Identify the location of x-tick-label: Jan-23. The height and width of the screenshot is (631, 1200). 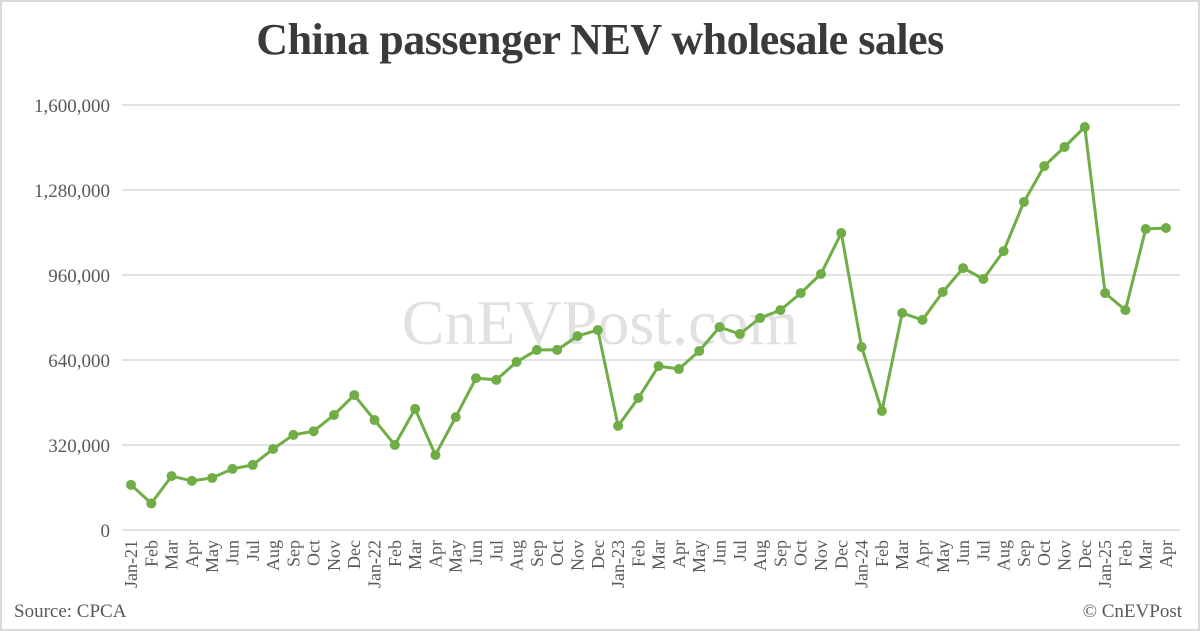
(618, 564).